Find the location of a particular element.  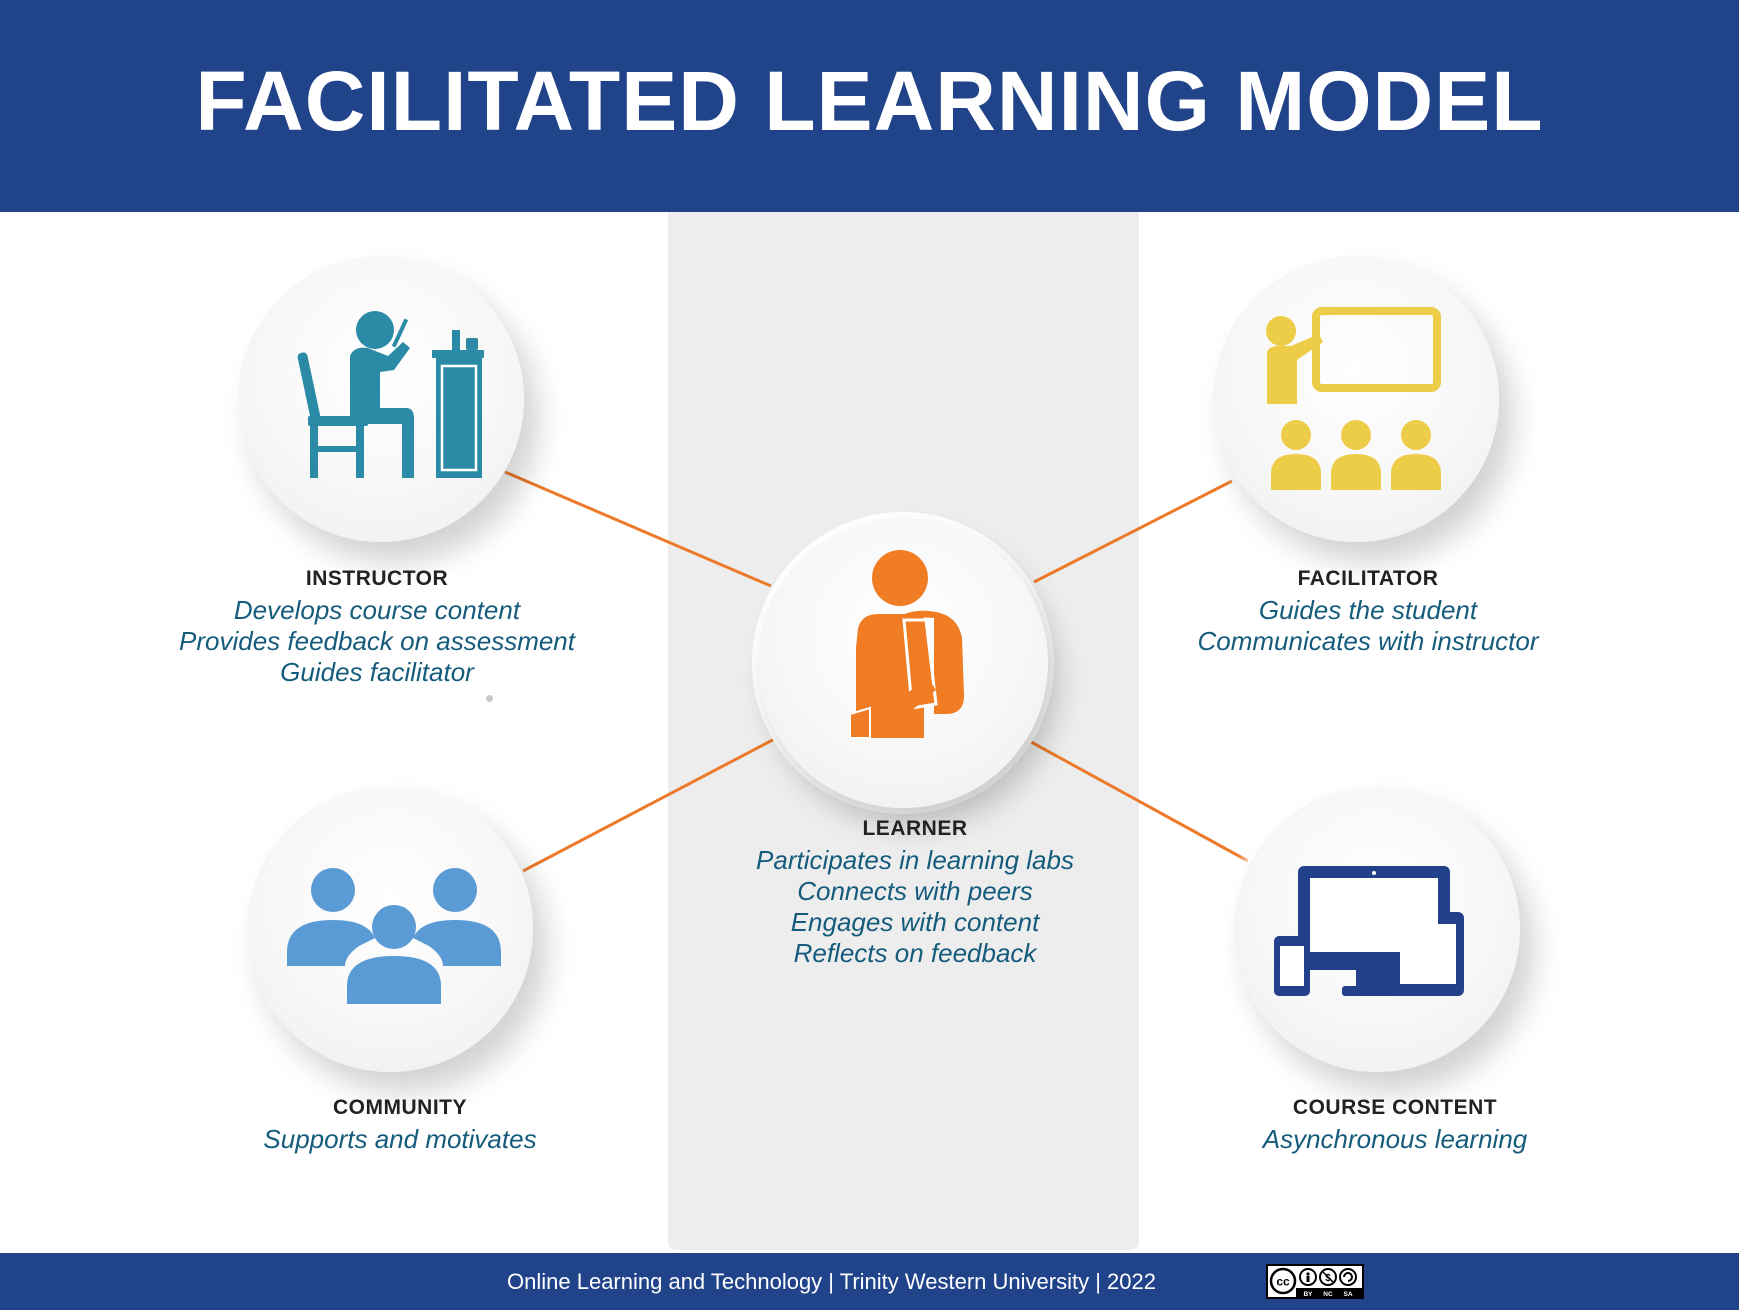

community-circle is located at coordinates (390, 929).